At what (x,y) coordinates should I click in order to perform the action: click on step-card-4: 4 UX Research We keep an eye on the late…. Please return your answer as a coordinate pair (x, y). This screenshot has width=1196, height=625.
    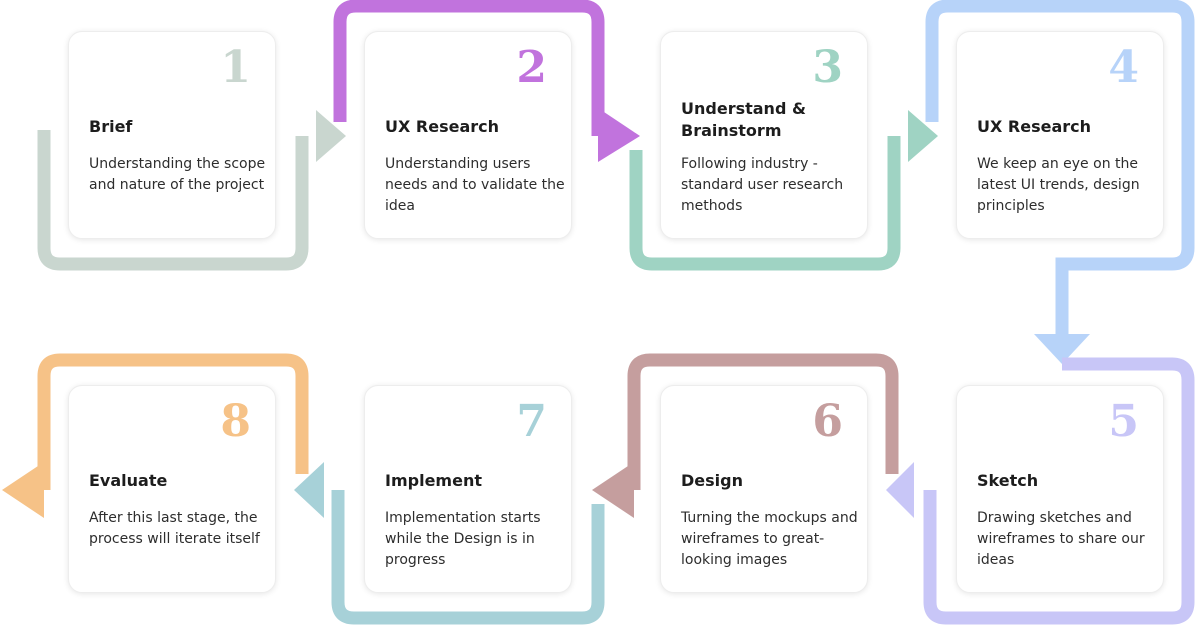
    Looking at the image, I should click on (1060, 135).